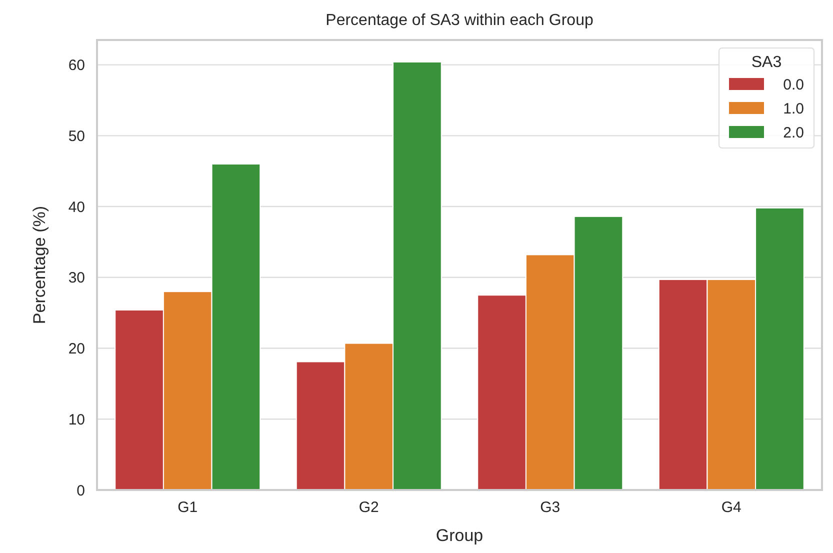 The width and height of the screenshot is (833, 553). I want to click on y-axis-title: Percentage (%), so click(39, 265).